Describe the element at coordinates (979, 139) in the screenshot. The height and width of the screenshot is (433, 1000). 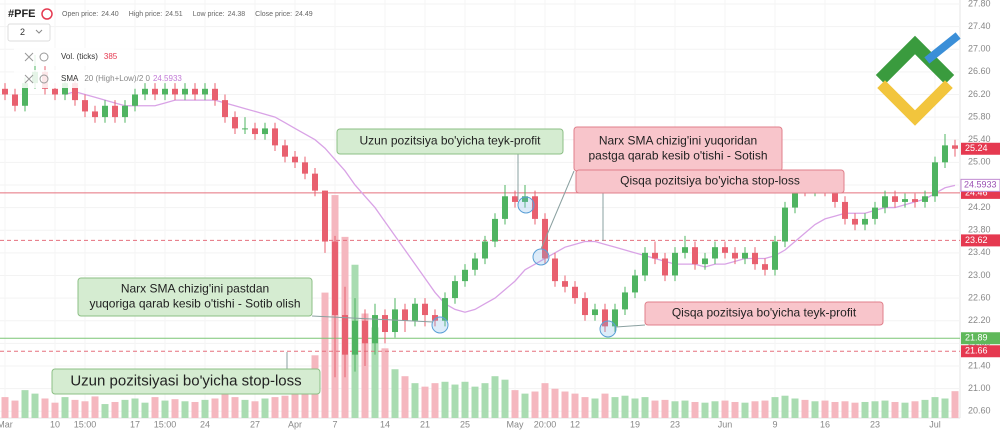
I see `y-tick-label: 25.40` at that location.